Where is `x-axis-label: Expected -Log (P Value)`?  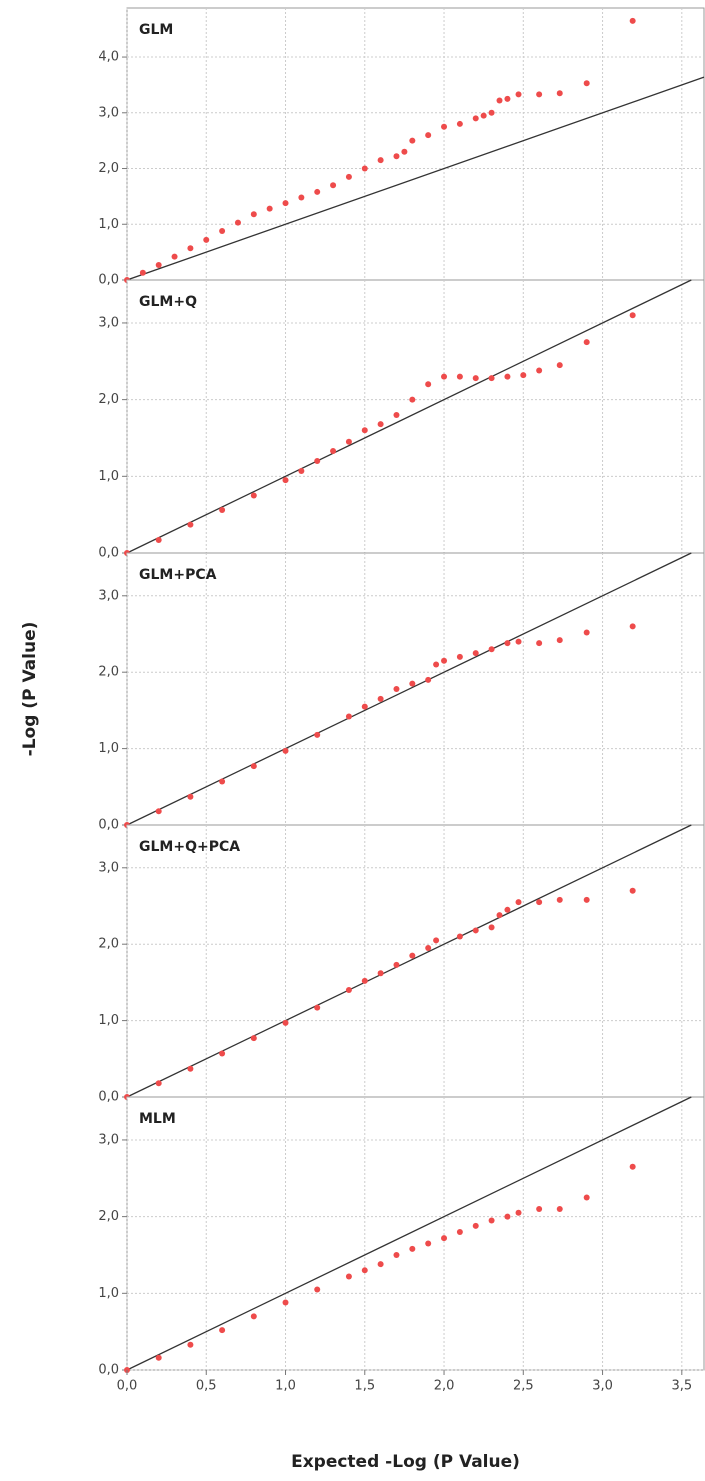
x-axis-label: Expected -Log (P Value) is located at coordinates (405, 1462).